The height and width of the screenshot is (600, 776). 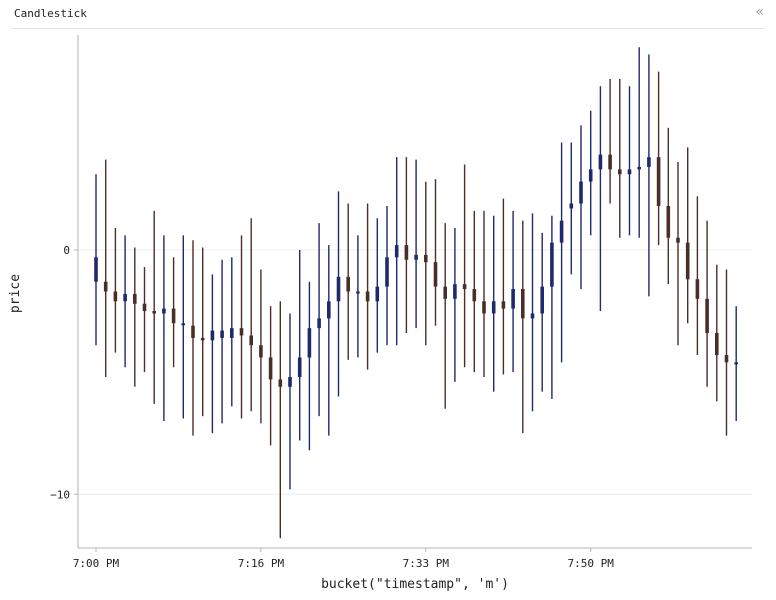 I want to click on double-chevron-left-icon: «, so click(x=759, y=12).